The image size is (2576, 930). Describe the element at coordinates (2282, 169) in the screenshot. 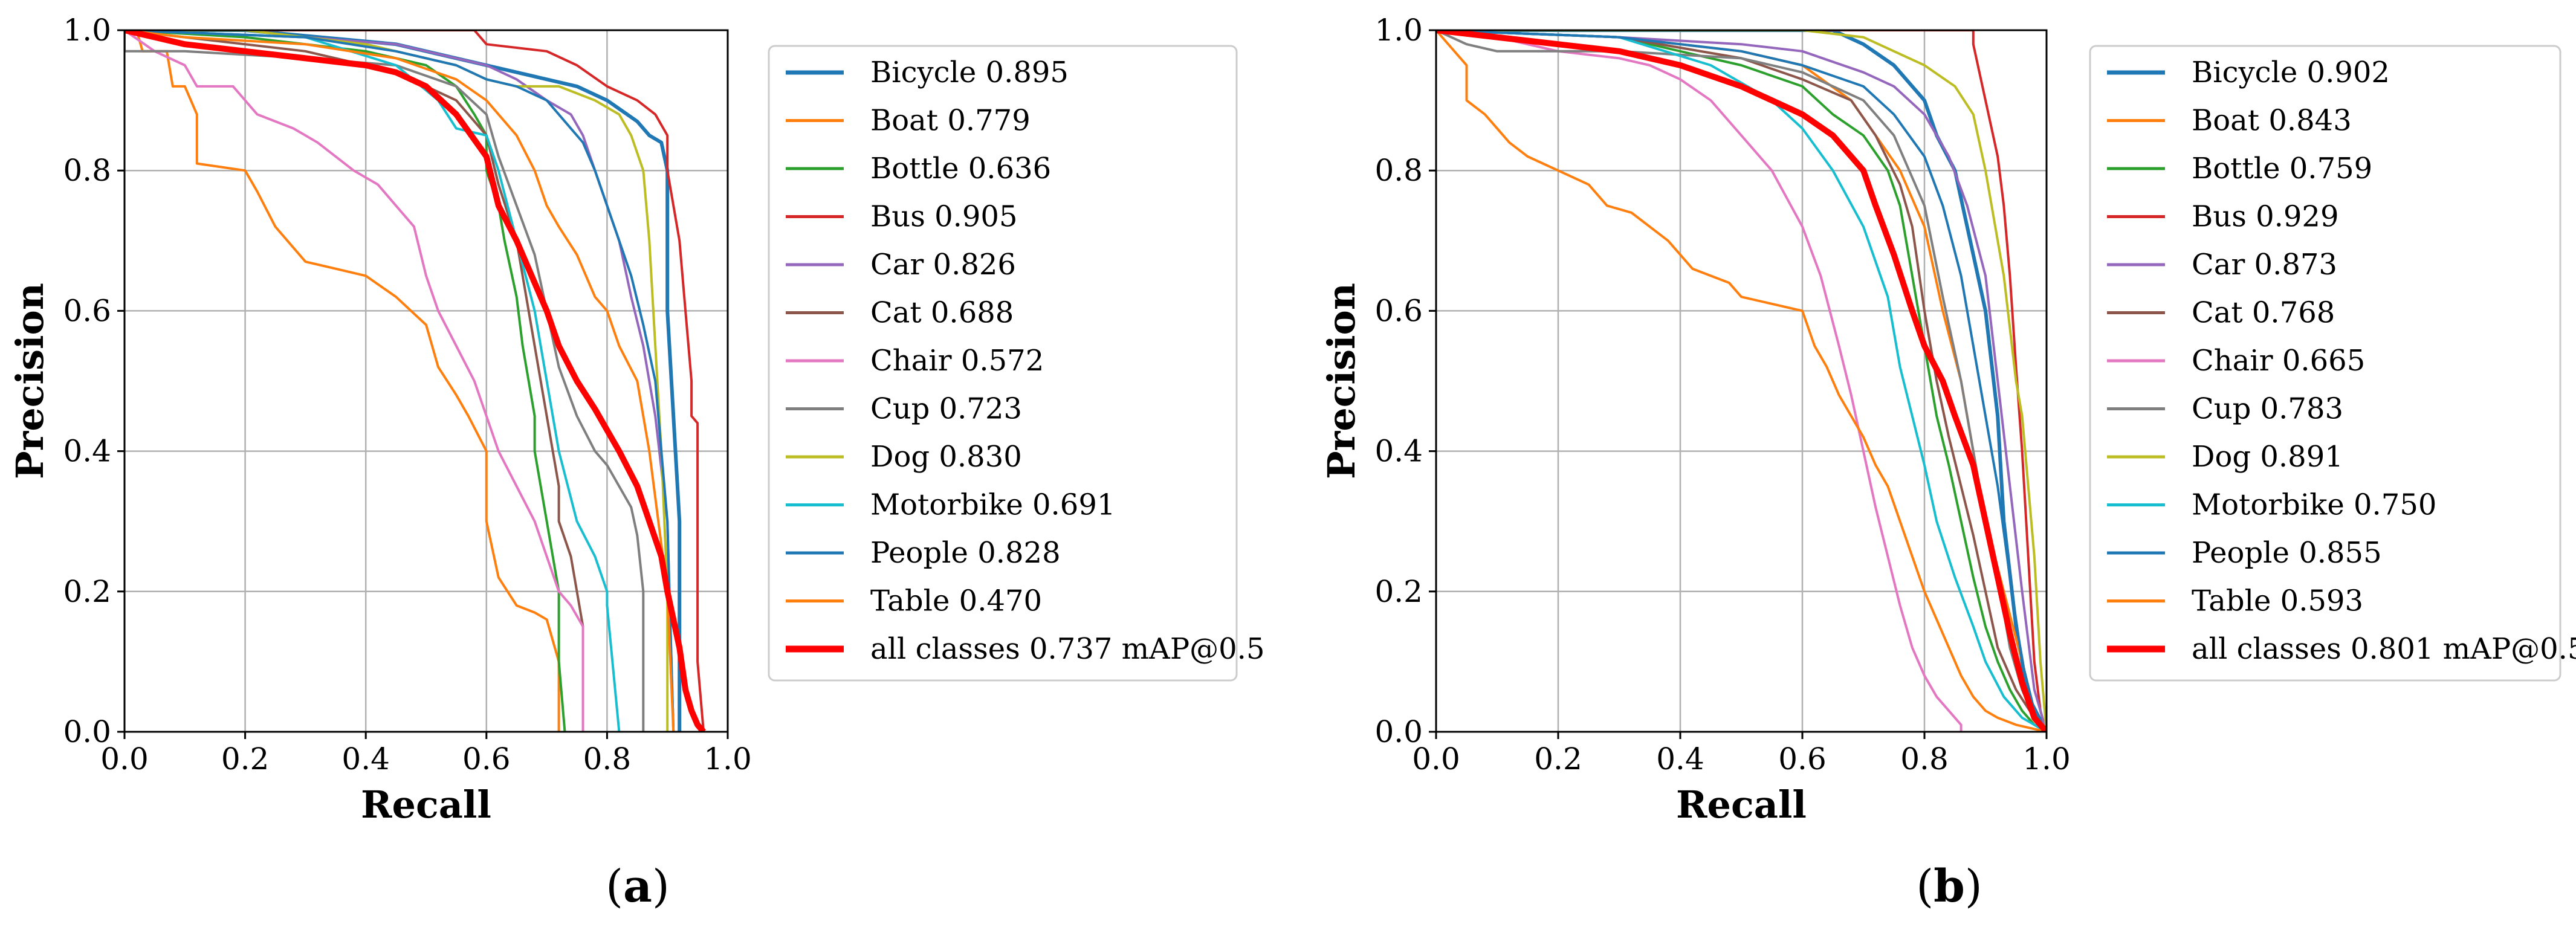

I see `legend-label: Bottle 0.759` at that location.